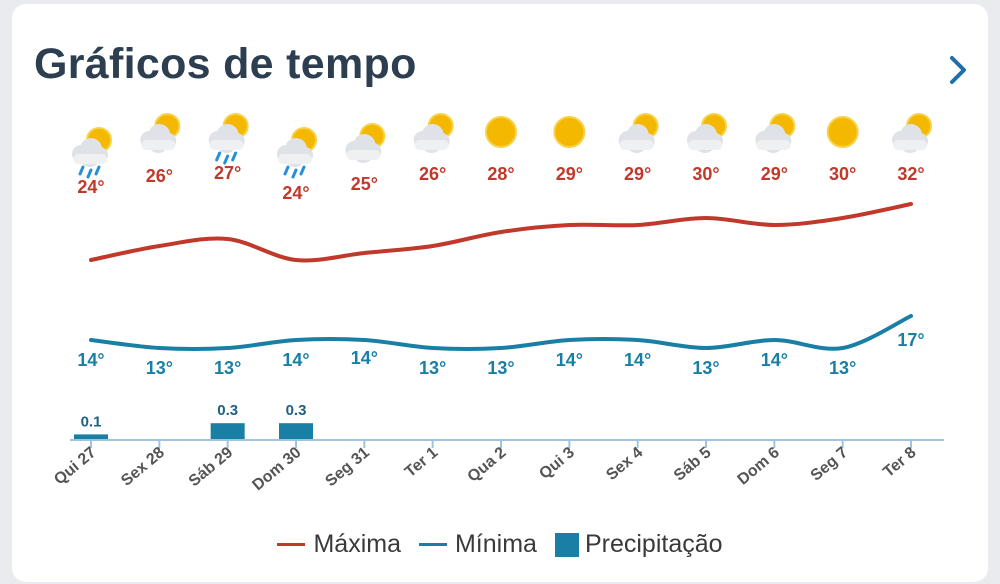 This screenshot has height=584, width=1000. What do you see at coordinates (910, 174) in the screenshot?
I see `max-temp-label: 32°` at bounding box center [910, 174].